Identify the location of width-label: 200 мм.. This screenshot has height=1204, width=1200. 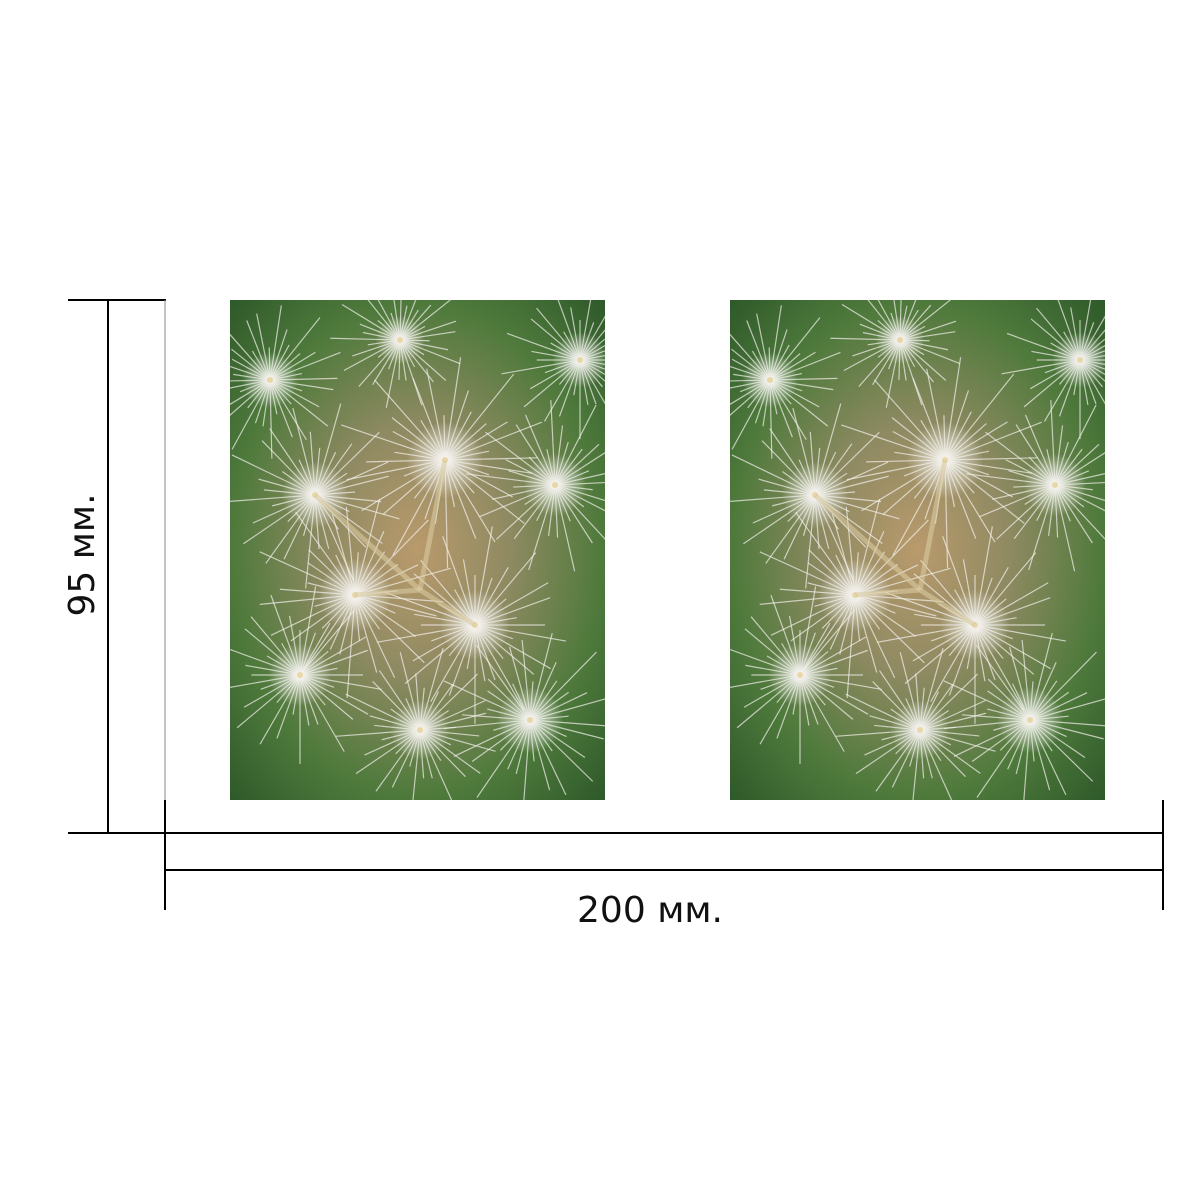
(650, 910).